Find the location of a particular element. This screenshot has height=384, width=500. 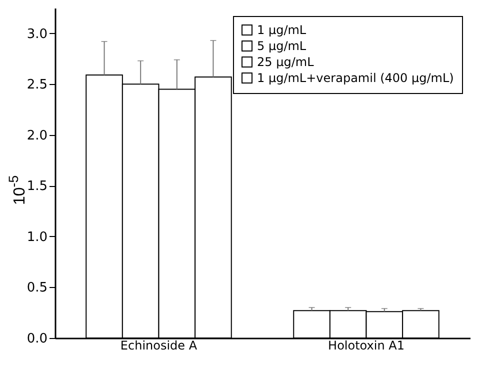

y-tick-label: 2.0 is located at coordinates (37, 136).